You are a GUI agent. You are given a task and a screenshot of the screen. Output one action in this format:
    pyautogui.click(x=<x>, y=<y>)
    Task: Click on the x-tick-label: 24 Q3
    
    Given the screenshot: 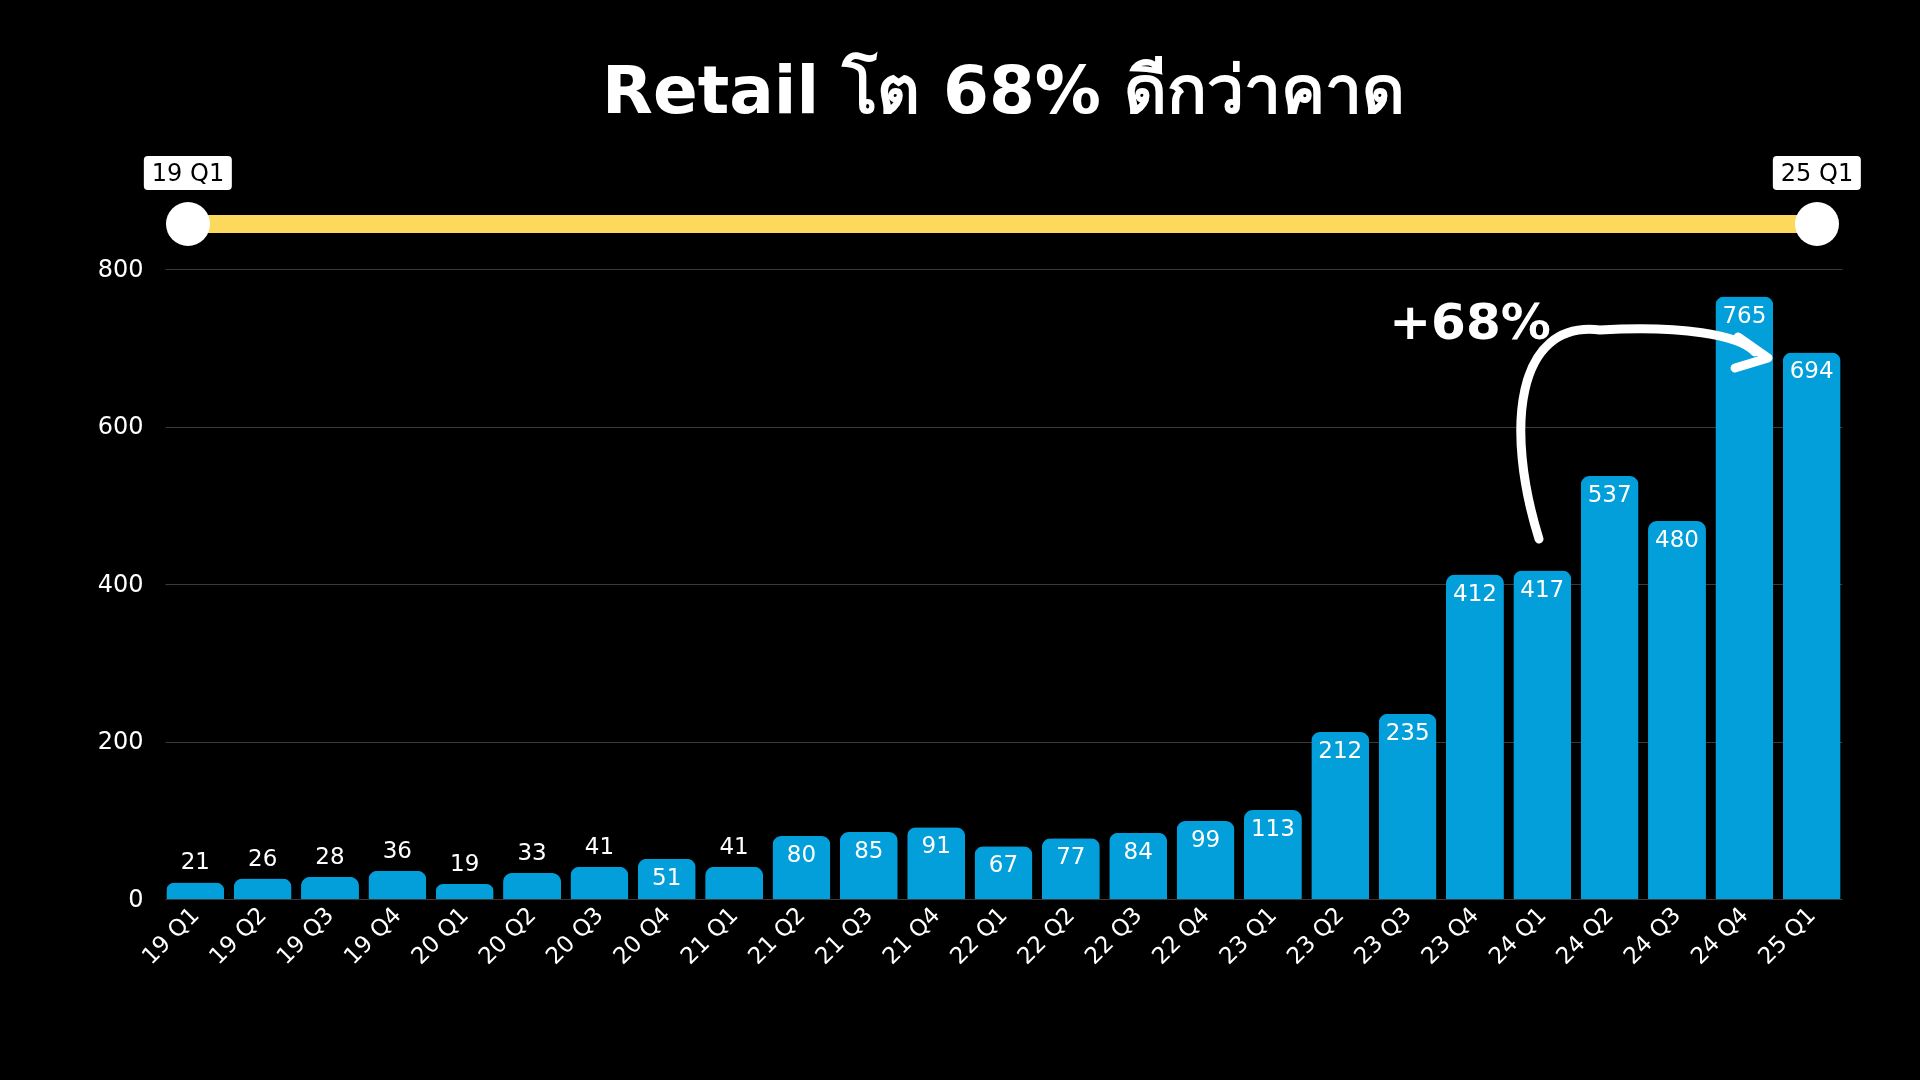 What is the action you would take?
    pyautogui.click(x=1652, y=935)
    